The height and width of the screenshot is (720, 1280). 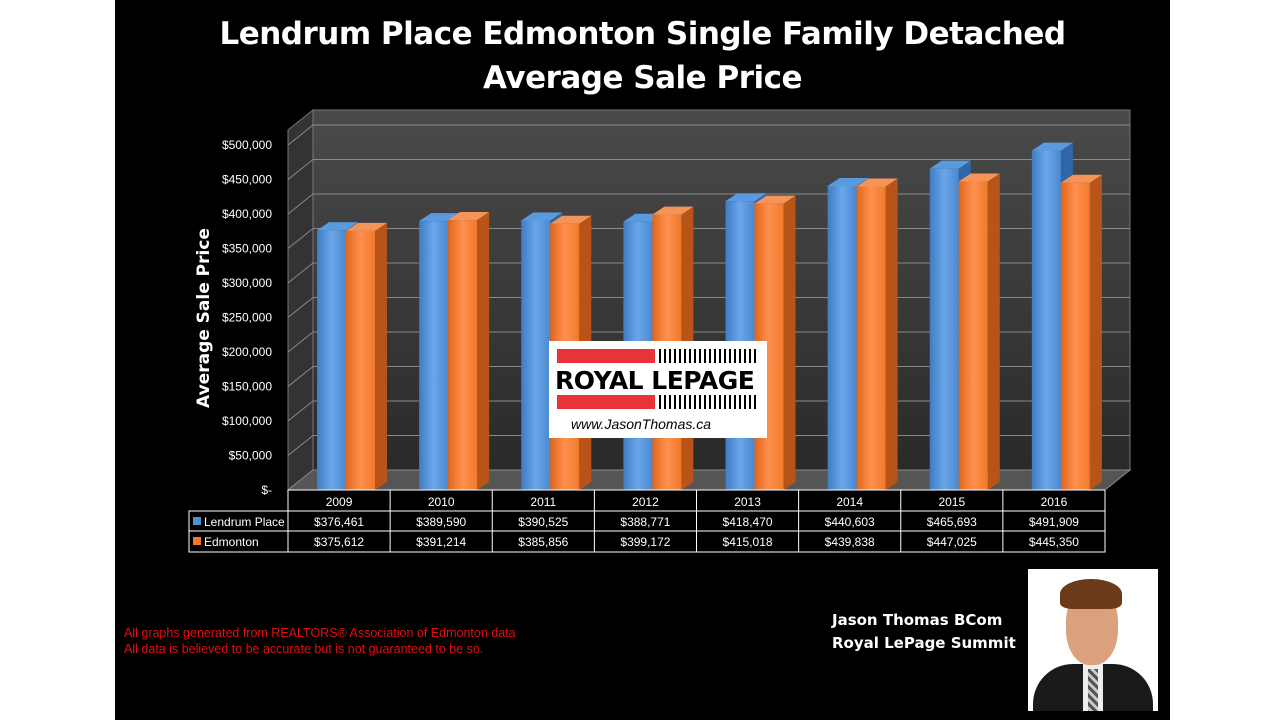 I want to click on signature-company: Royal LePage Summit, so click(x=924, y=643).